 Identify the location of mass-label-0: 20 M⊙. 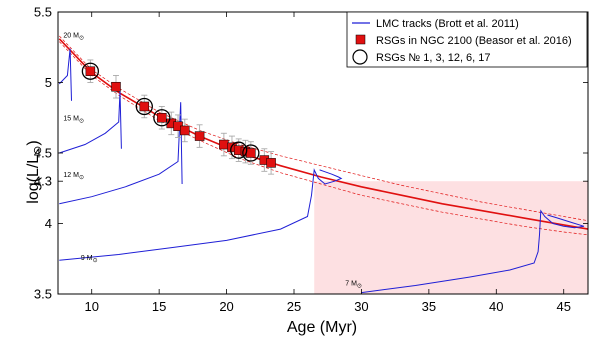
(73, 36).